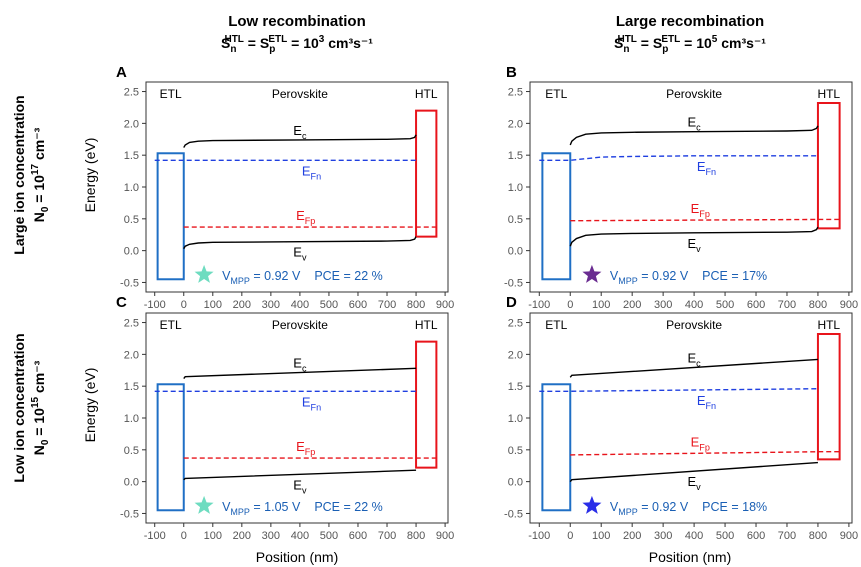  What do you see at coordinates (511, 302) in the screenshot?
I see `panel-letter: D` at bounding box center [511, 302].